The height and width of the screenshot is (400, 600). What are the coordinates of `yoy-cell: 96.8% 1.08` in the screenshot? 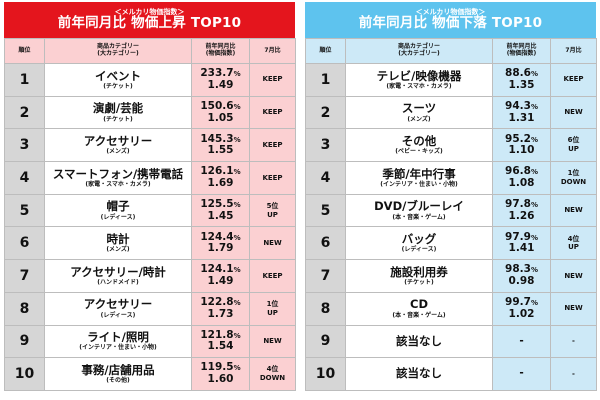 It's located at (521, 178).